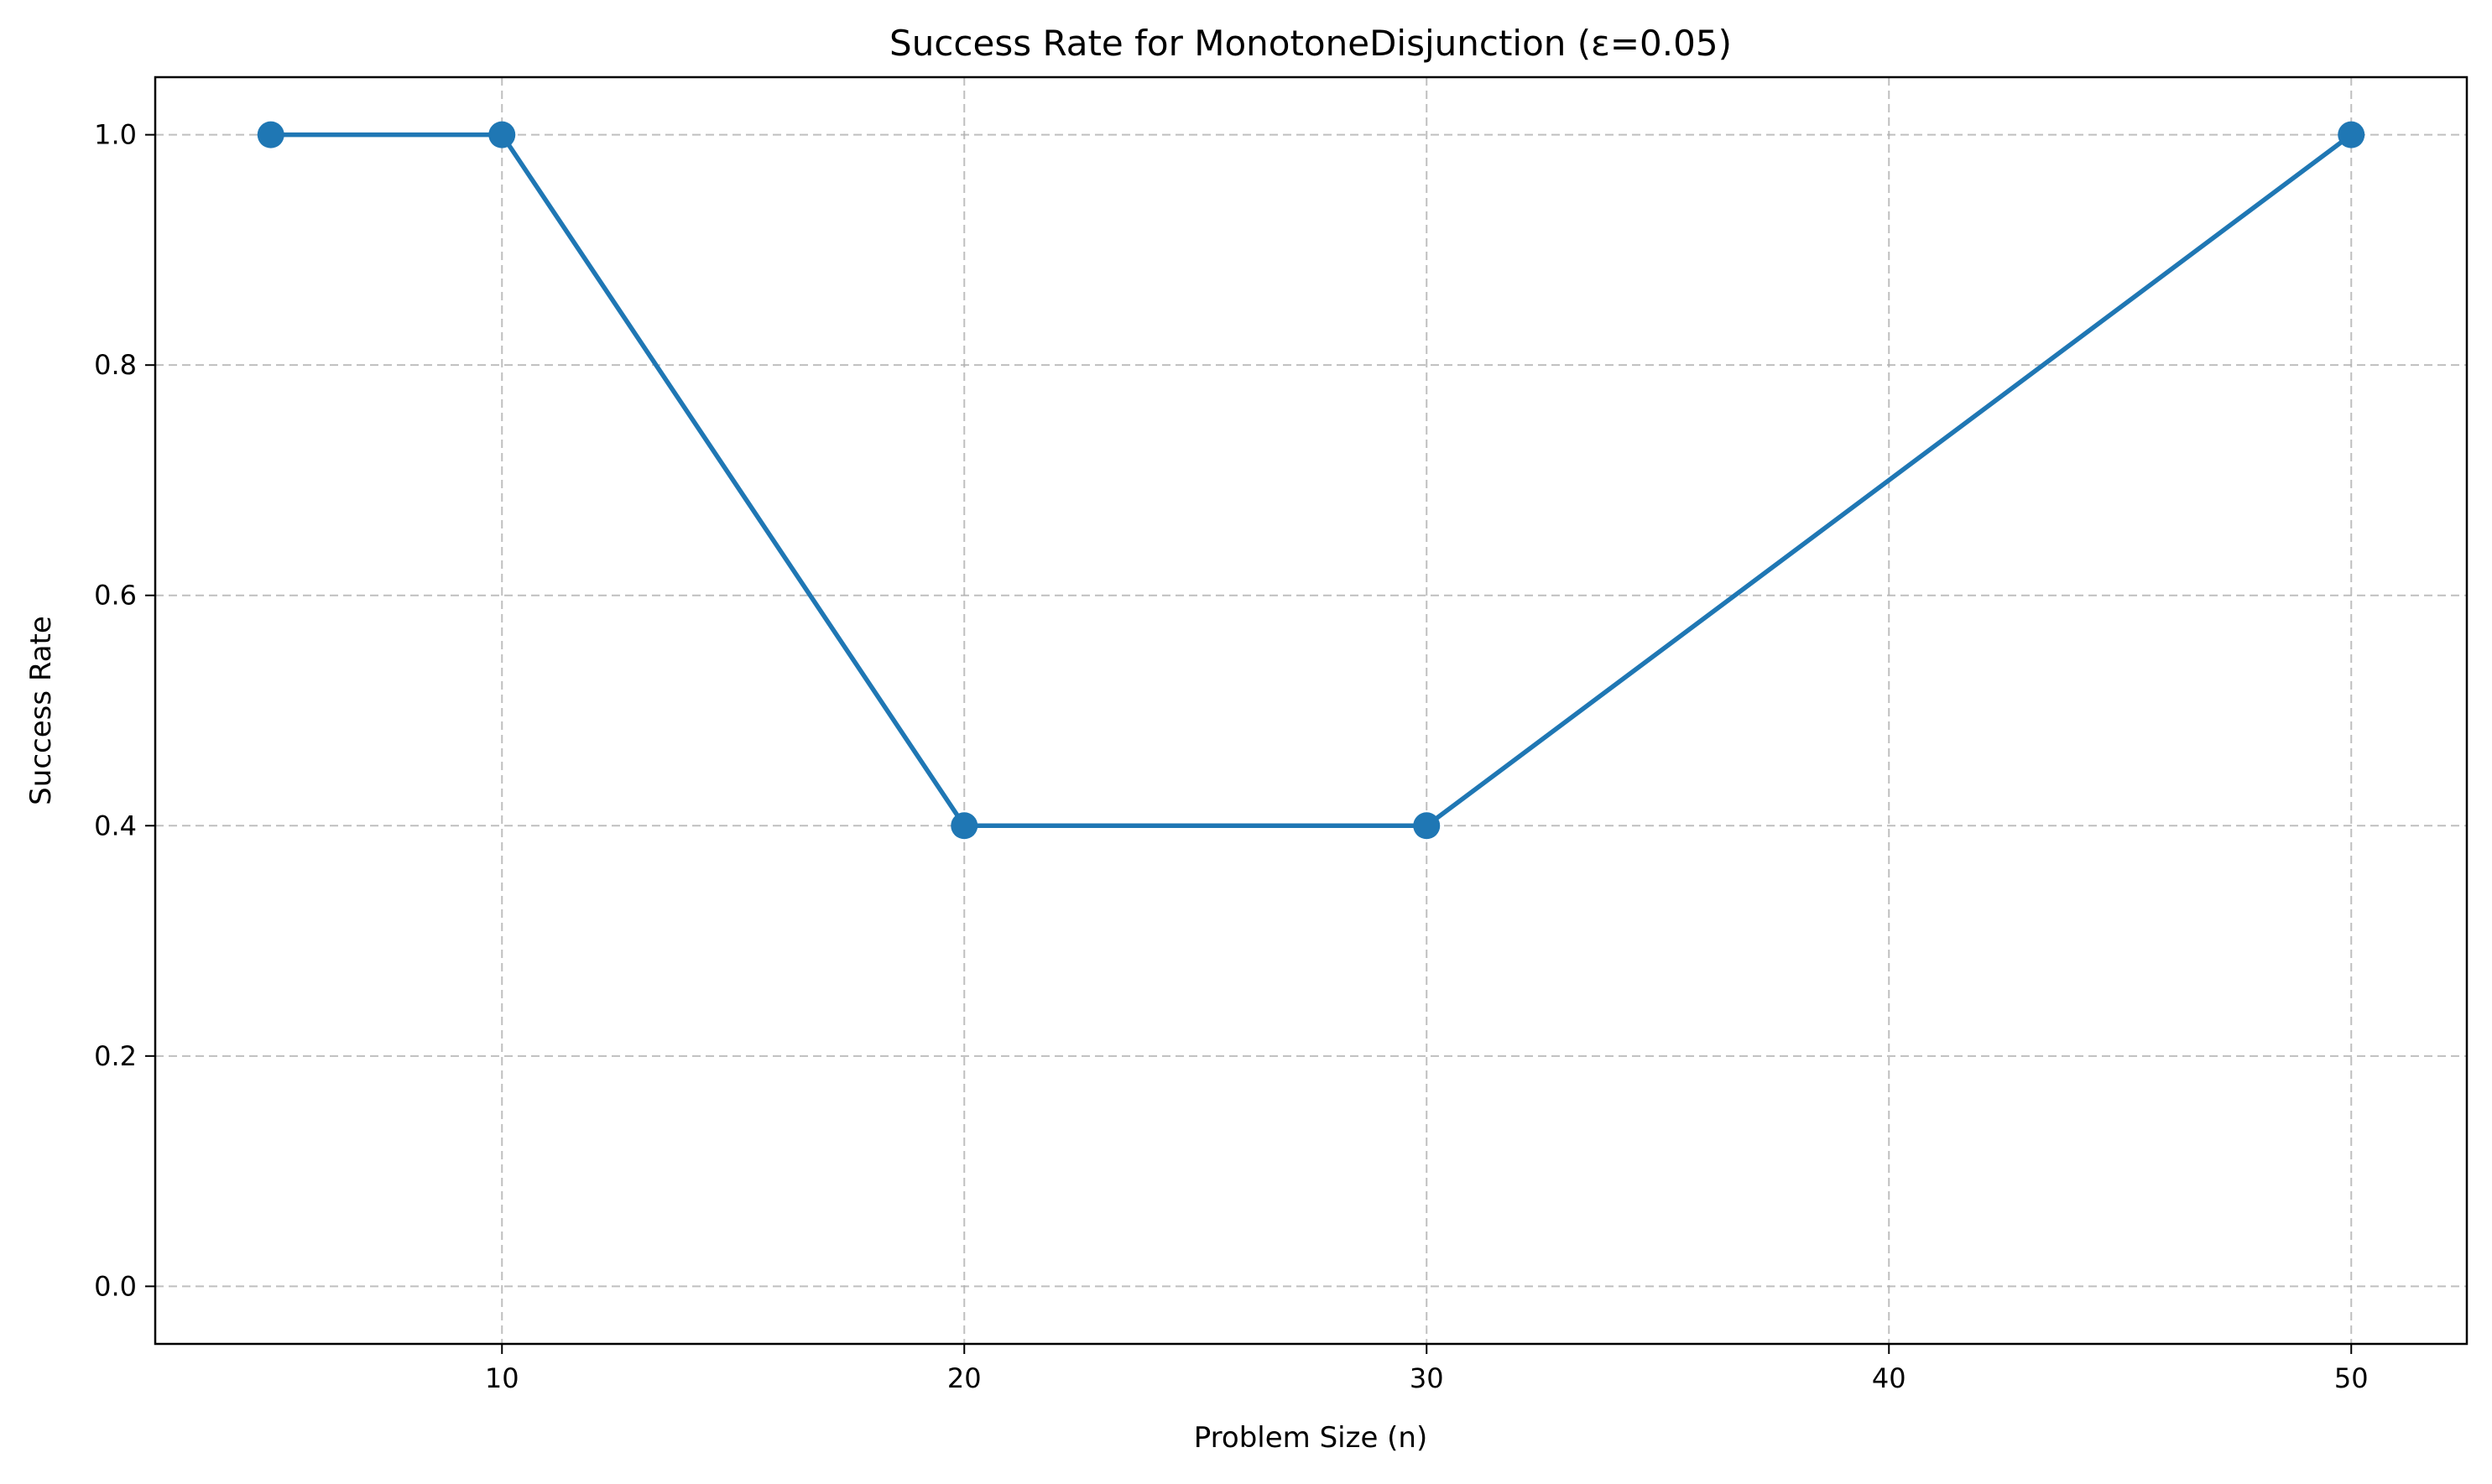  Describe the element at coordinates (115, 825) in the screenshot. I see `y-tick-label: 0.4` at that location.